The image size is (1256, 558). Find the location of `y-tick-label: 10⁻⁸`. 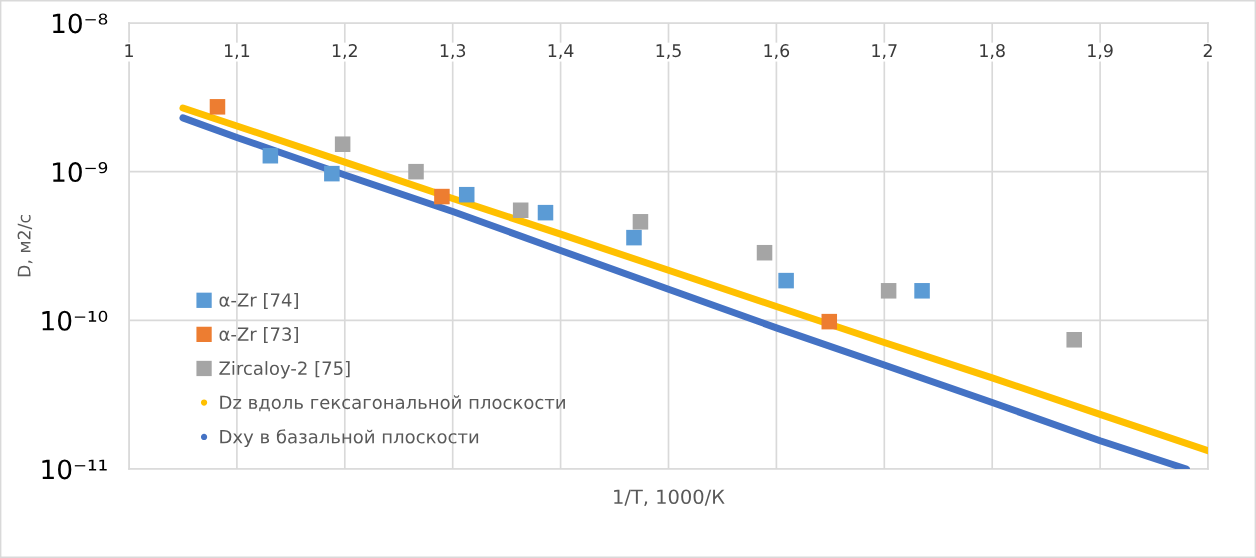

y-tick-label: 10⁻⁸ is located at coordinates (80, 23).